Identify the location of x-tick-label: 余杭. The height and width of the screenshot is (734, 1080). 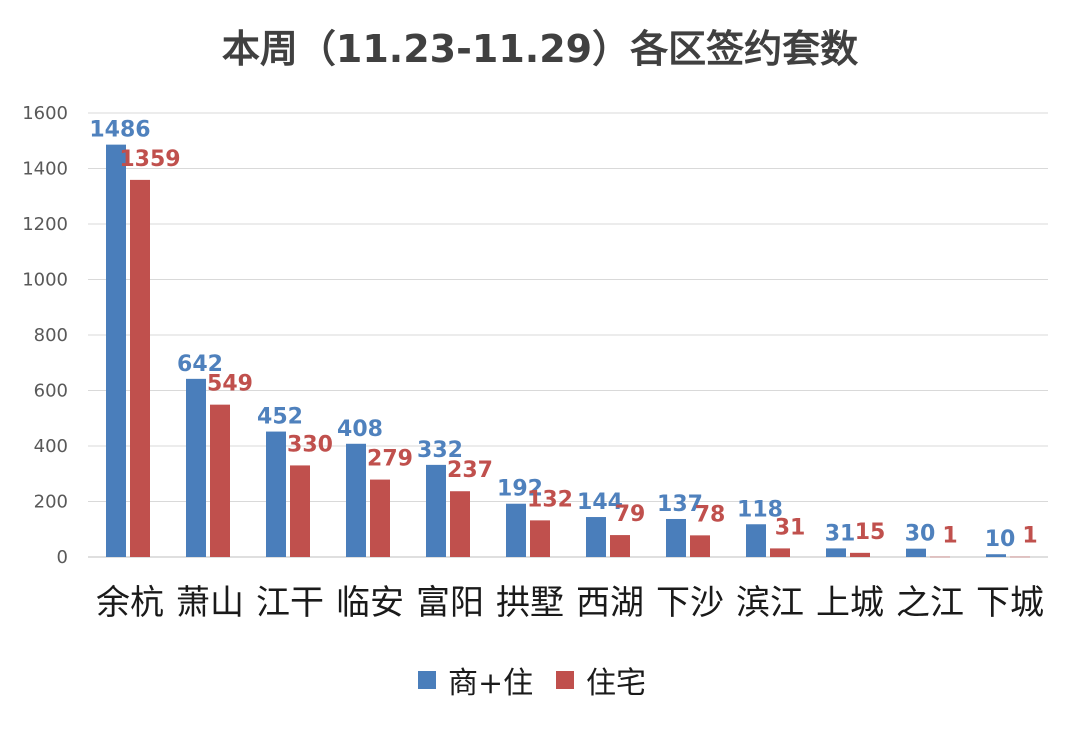
(130, 603).